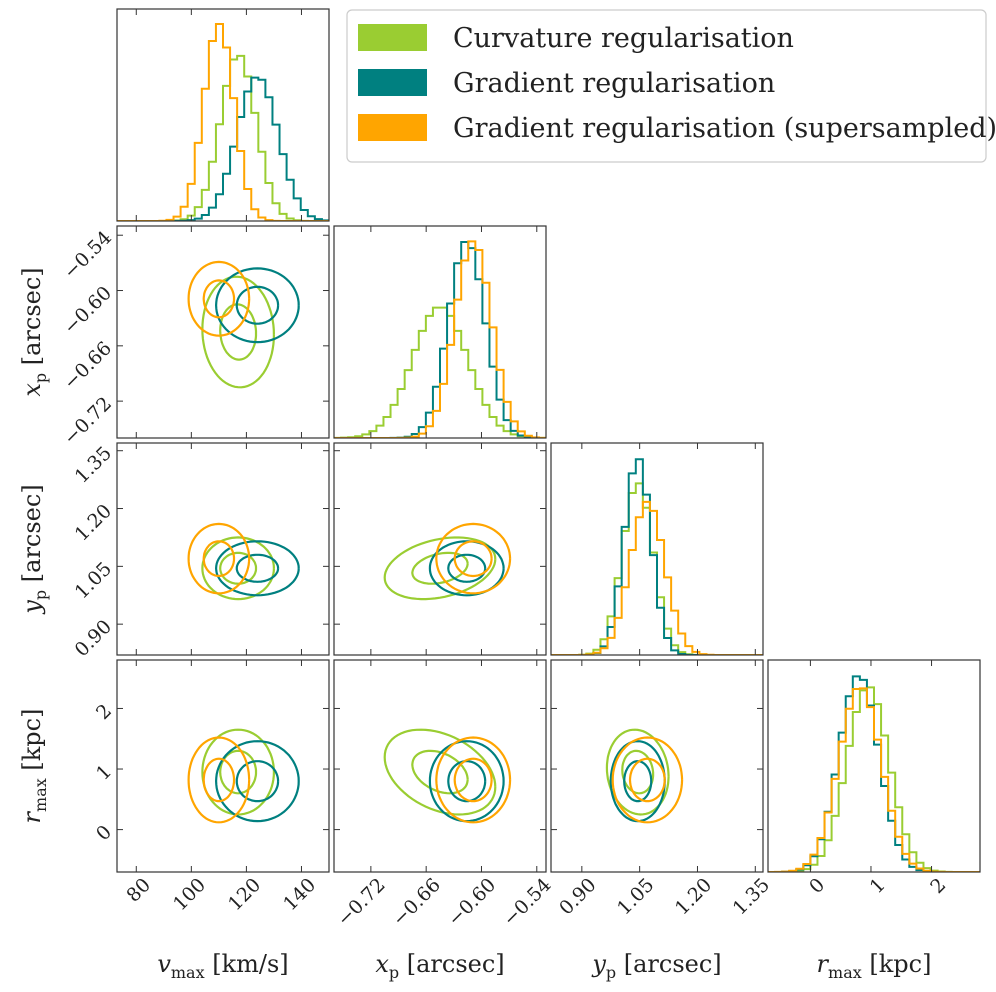 This screenshot has height=992, width=996. I want to click on x-axis-label-yp: yp [arcsec], so click(656, 966).